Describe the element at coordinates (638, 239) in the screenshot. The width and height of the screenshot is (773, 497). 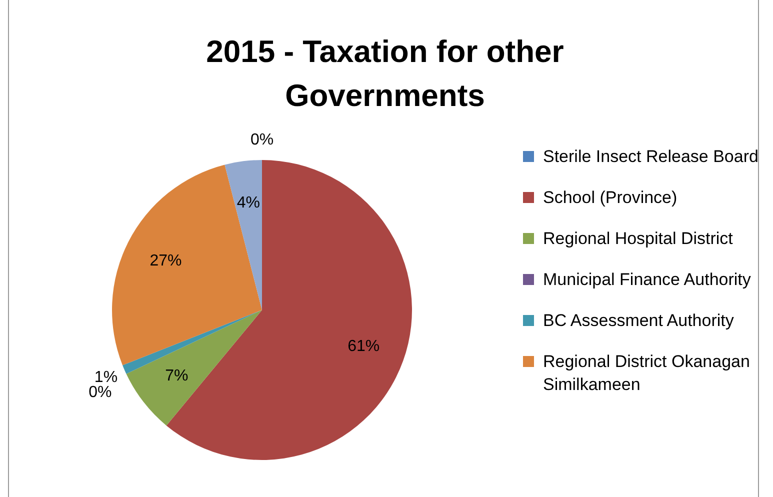
I see `legend-label: Regional Hospital District` at that location.